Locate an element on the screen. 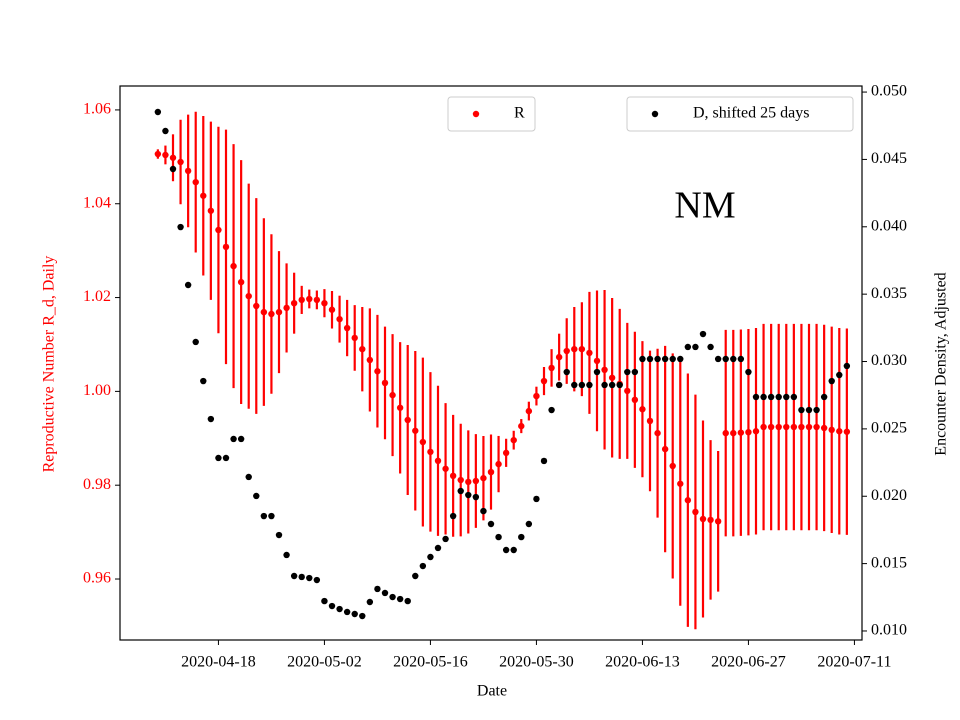 Image resolution: width=960 pixels, height=720 pixels. y-tick-label: 1.02 is located at coordinates (97, 296).